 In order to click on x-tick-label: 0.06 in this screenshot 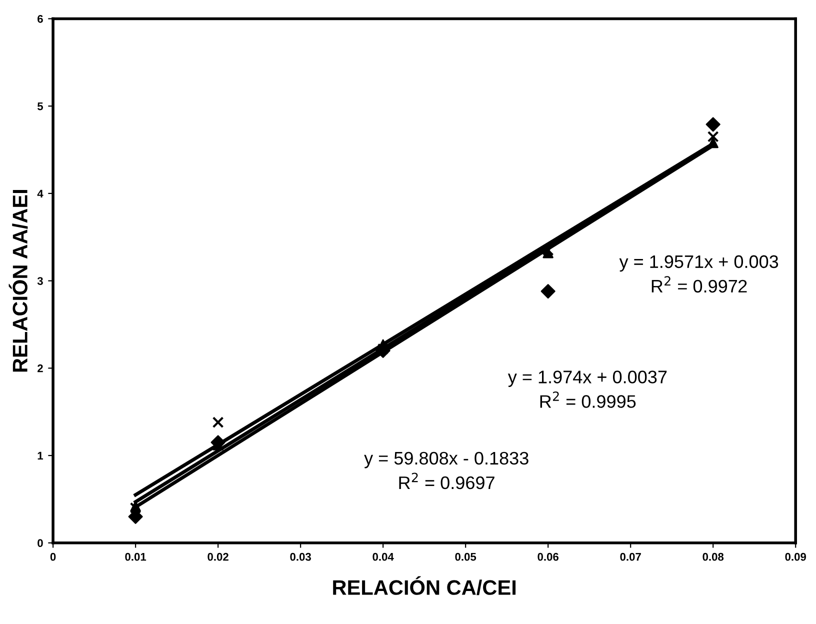, I will do `click(548, 556)`.